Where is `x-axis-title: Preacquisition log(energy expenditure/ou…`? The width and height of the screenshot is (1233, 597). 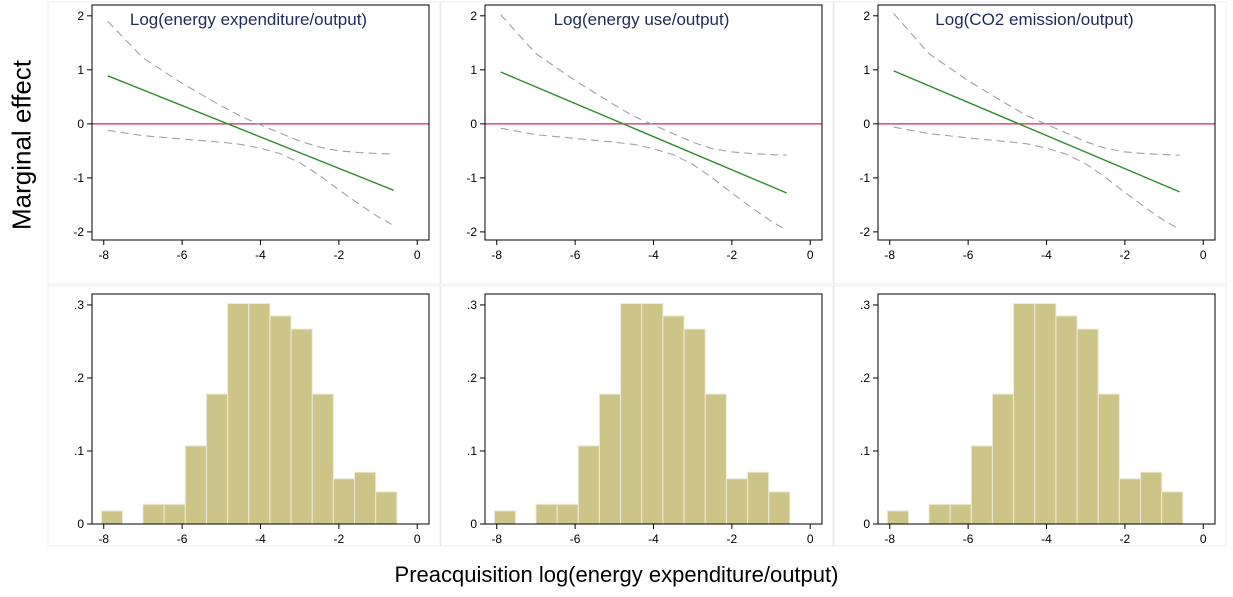 x-axis-title: Preacquisition log(energy expenditure/ou… is located at coordinates (616, 574).